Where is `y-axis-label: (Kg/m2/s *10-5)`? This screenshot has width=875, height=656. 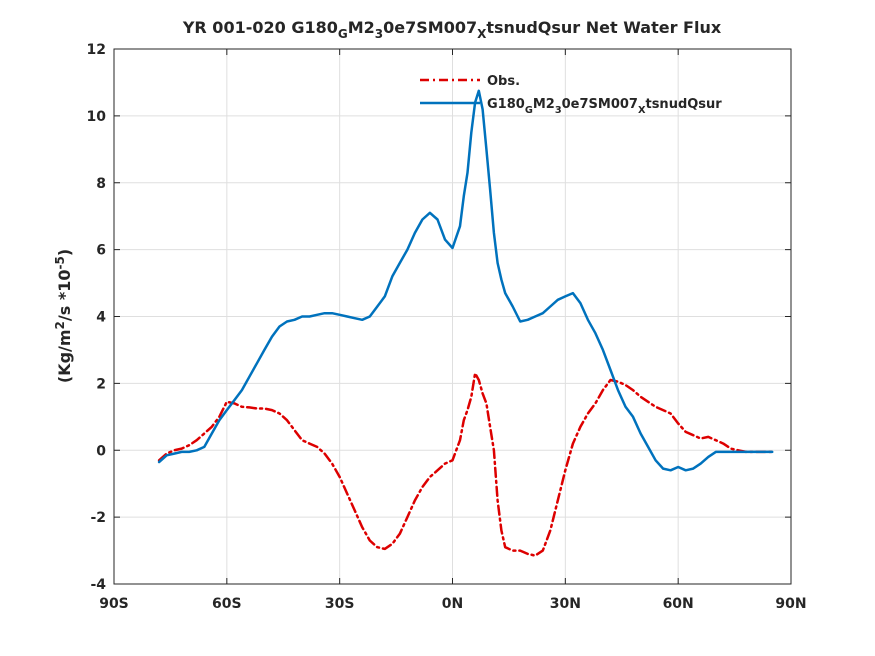
y-axis-label: (Kg/m2/s *10-5) is located at coordinates (63, 316).